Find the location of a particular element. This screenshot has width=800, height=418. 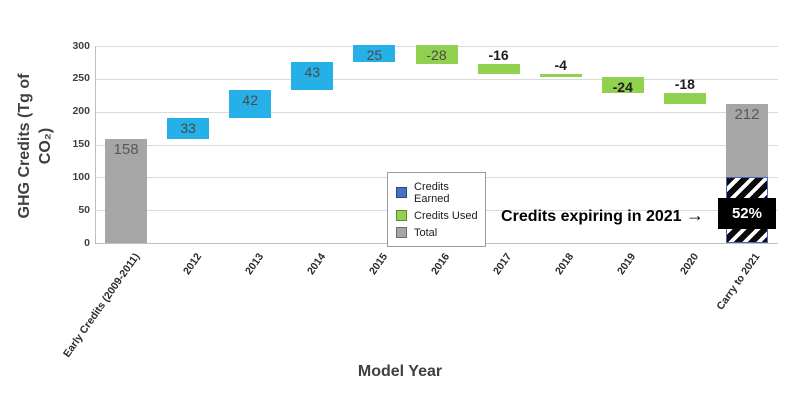

y-tick-label: 50 is located at coordinates (84, 209).